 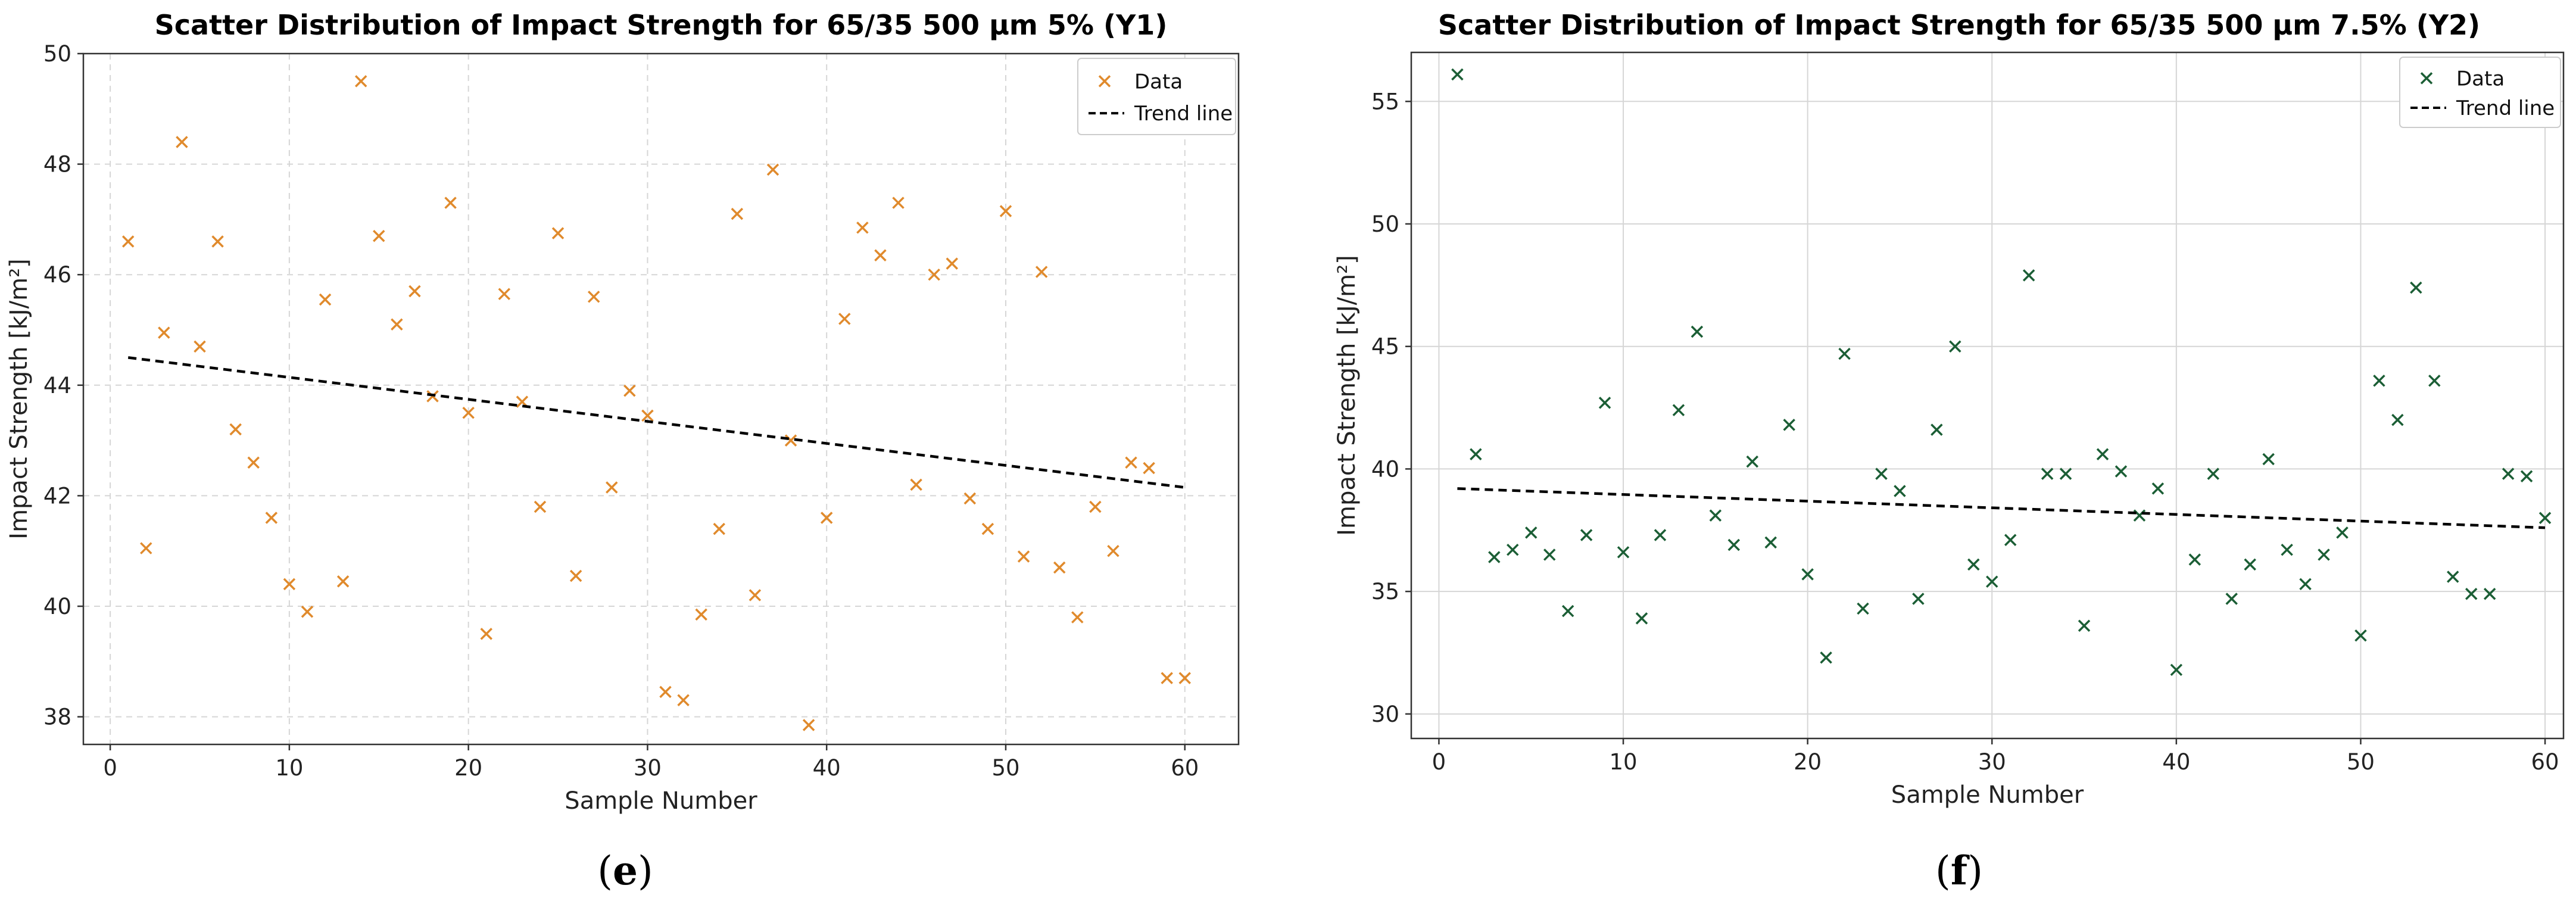 I want to click on legend-box, so click(x=1156, y=96).